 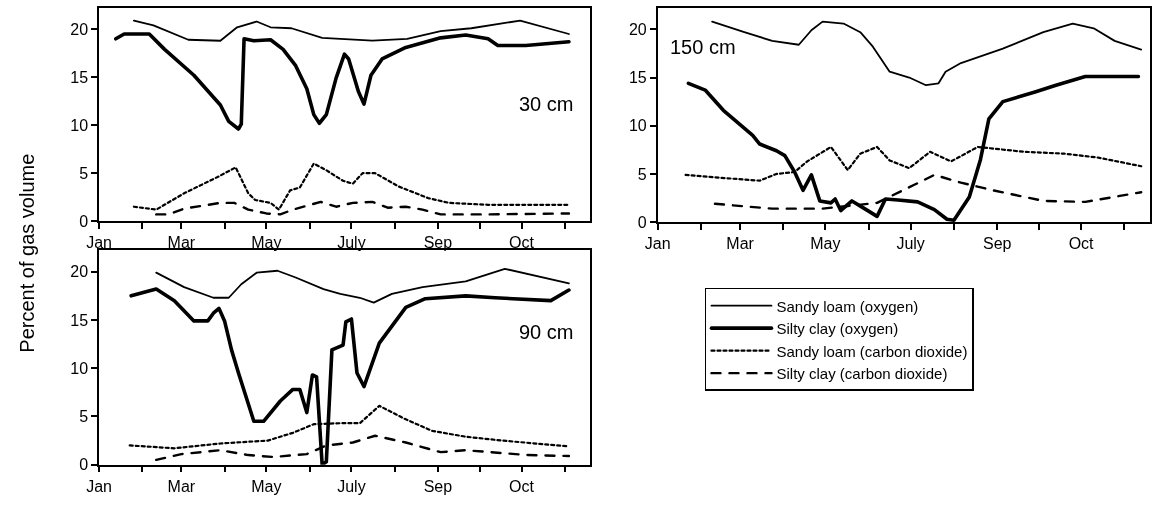 What do you see at coordinates (546, 104) in the screenshot?
I see `annotation: 30 cm` at bounding box center [546, 104].